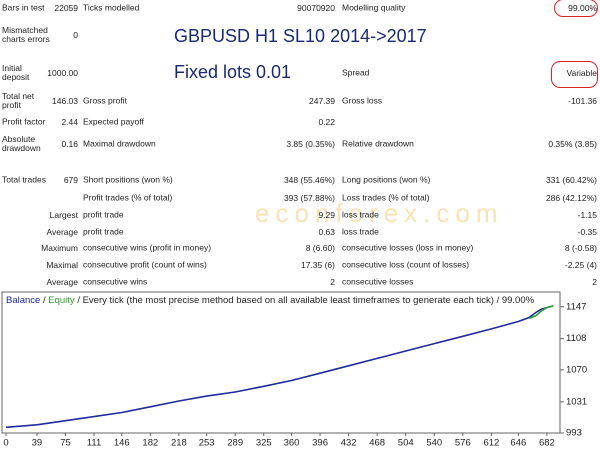 The image size is (600, 450). What do you see at coordinates (587, 214) in the screenshot?
I see `cell-value: -1.15` at bounding box center [587, 214].